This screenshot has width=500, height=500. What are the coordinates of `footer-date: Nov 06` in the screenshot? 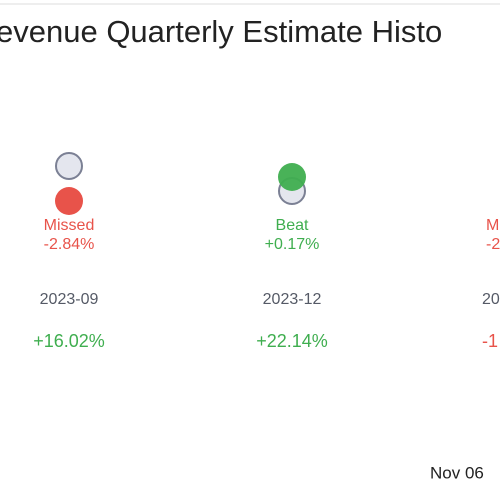 It's located at (457, 472).